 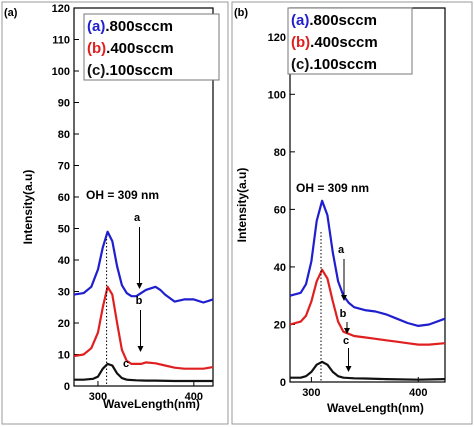 What do you see at coordinates (64, 230) in the screenshot?
I see `y-tick-label: 50` at bounding box center [64, 230].